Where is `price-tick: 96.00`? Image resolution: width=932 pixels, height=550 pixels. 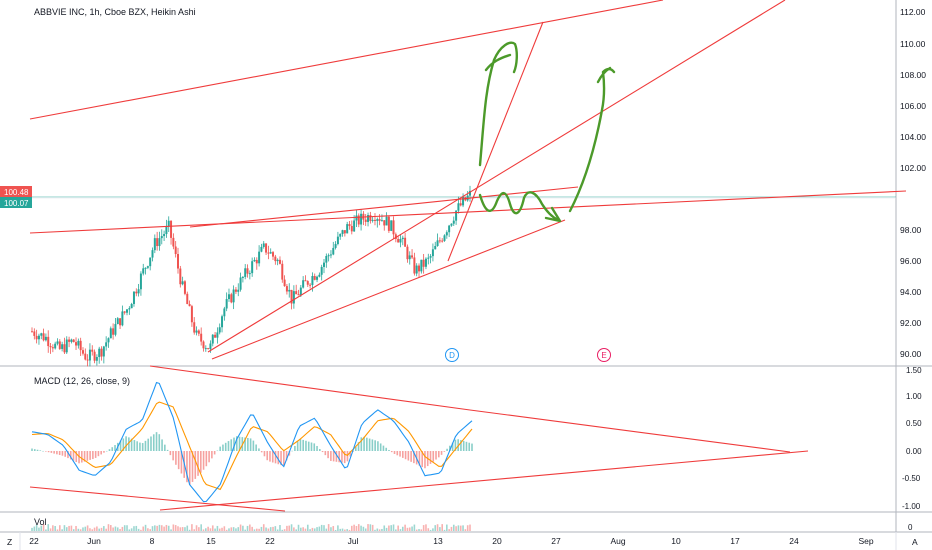 price-tick: 96.00 is located at coordinates (911, 261).